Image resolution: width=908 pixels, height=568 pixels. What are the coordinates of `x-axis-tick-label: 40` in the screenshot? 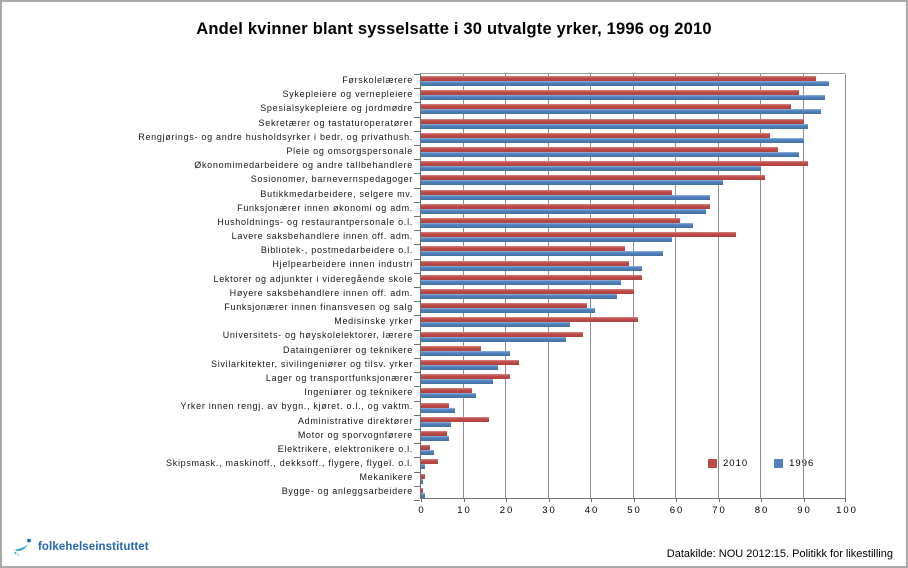 It's located at (592, 510).